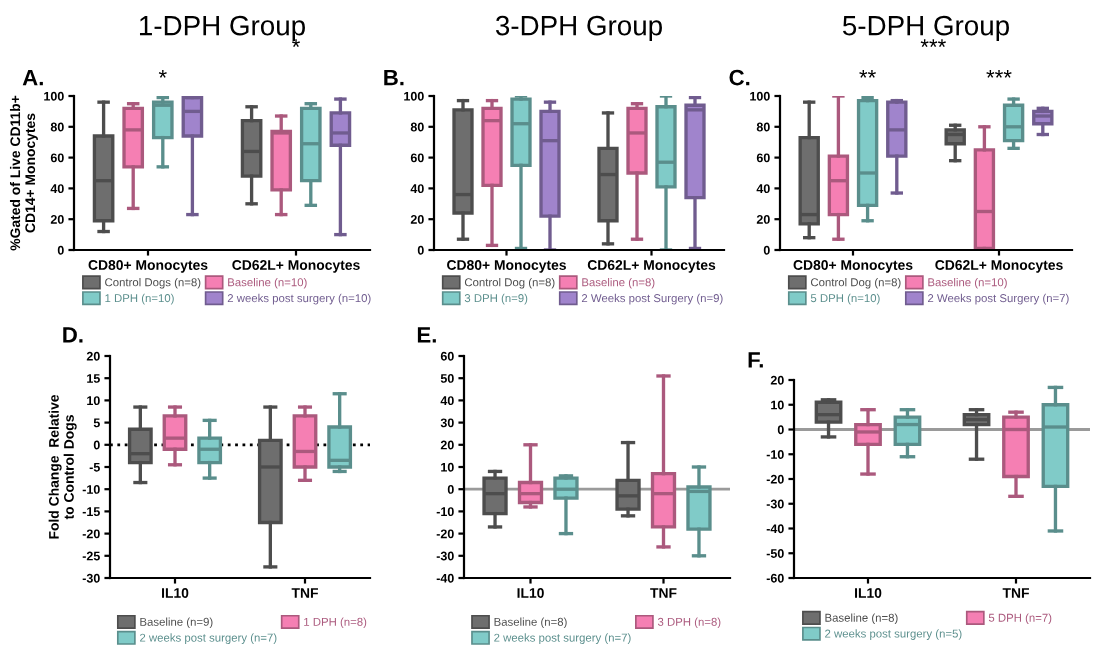 This screenshot has height=656, width=1100. I want to click on text: B., so click(394, 77).